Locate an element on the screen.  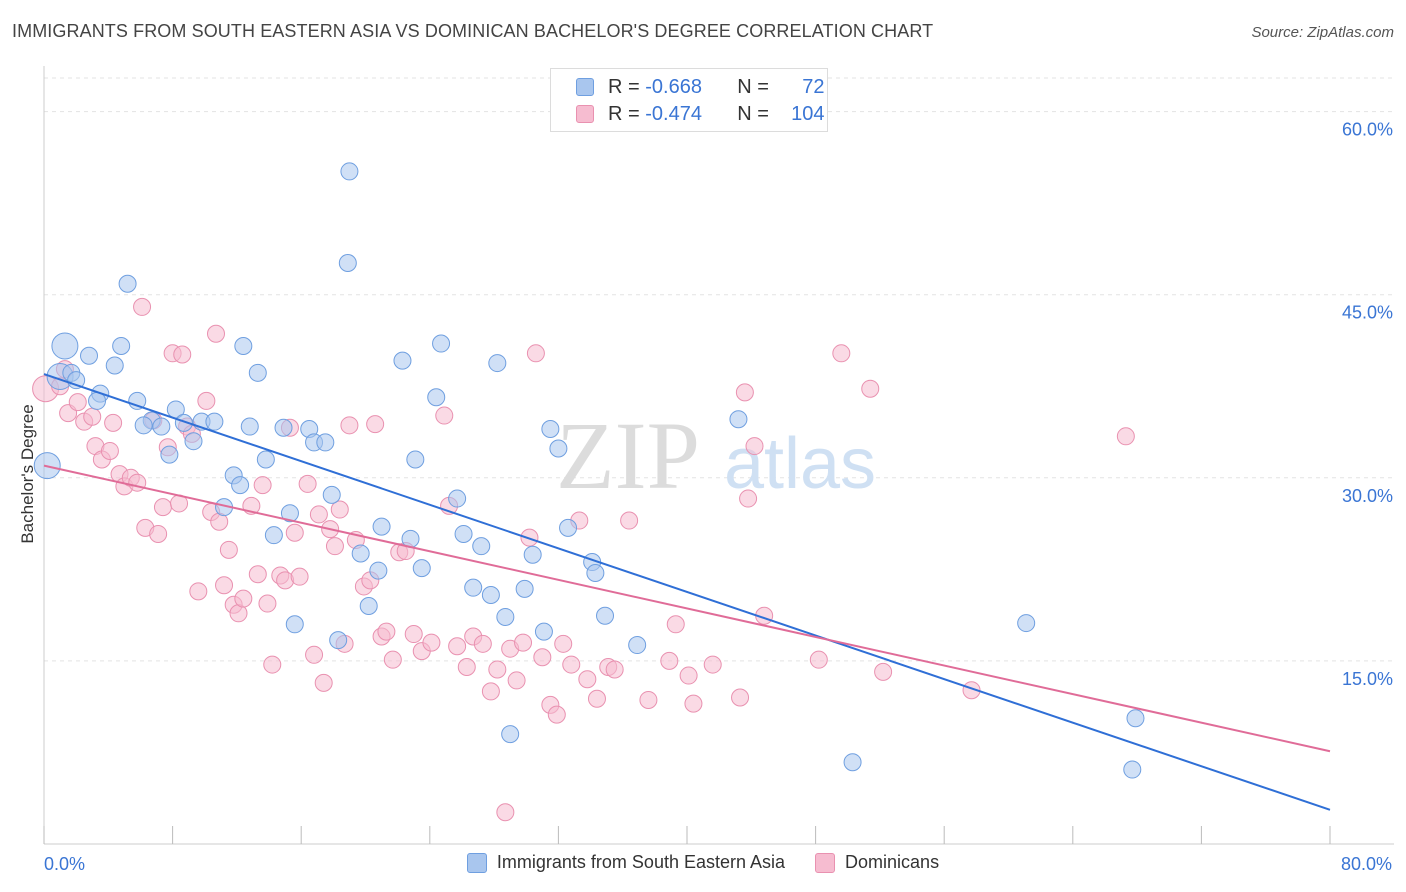
x-tick-label-min: 0.0% is located at coordinates (64, 864).